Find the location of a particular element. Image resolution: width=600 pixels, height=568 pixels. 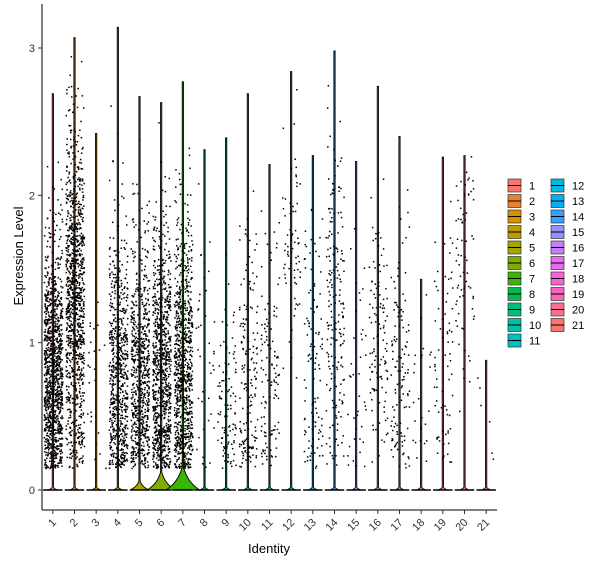

y-tick-label-1: 1 is located at coordinates (32, 344).